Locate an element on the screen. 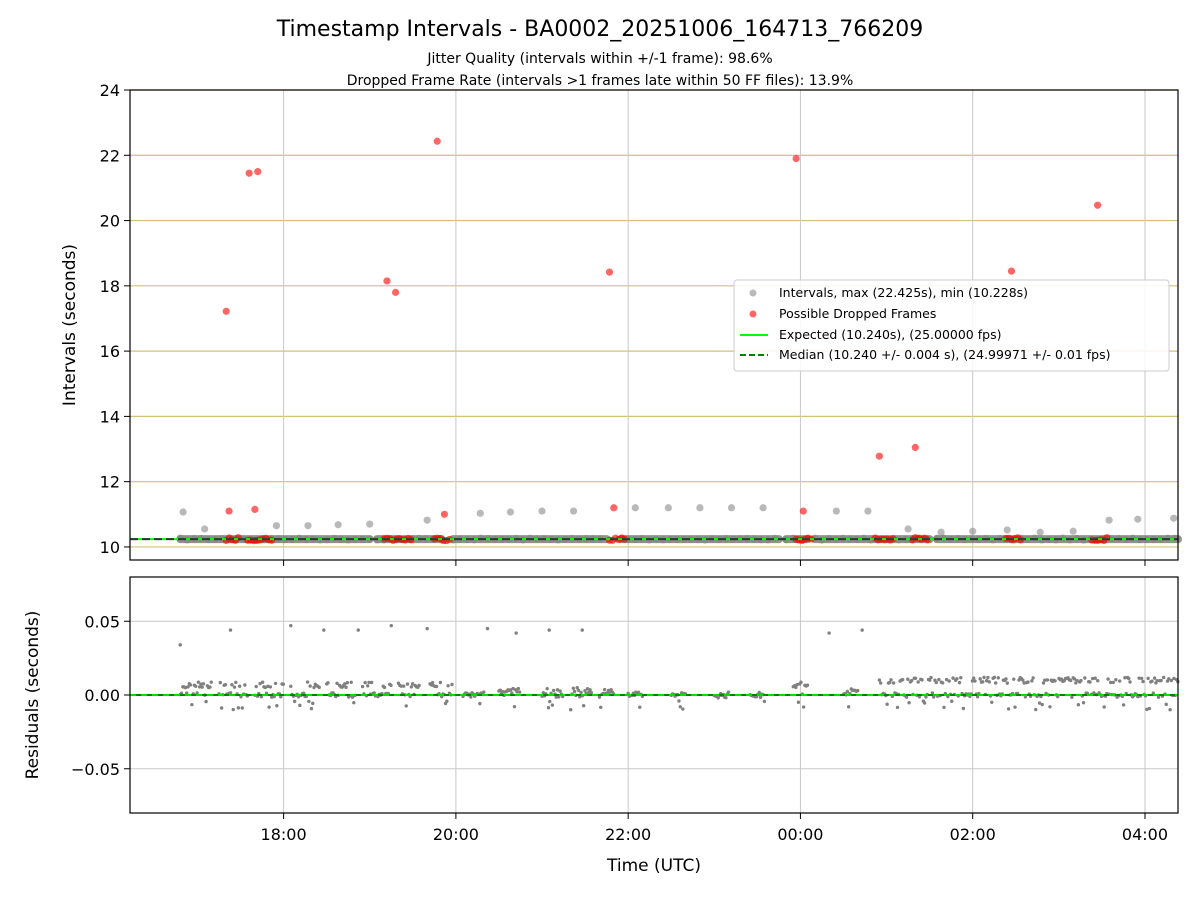 Image resolution: width=1200 pixels, height=900 pixels. x-tick-label-18:00: 18:00 is located at coordinates (284, 834).